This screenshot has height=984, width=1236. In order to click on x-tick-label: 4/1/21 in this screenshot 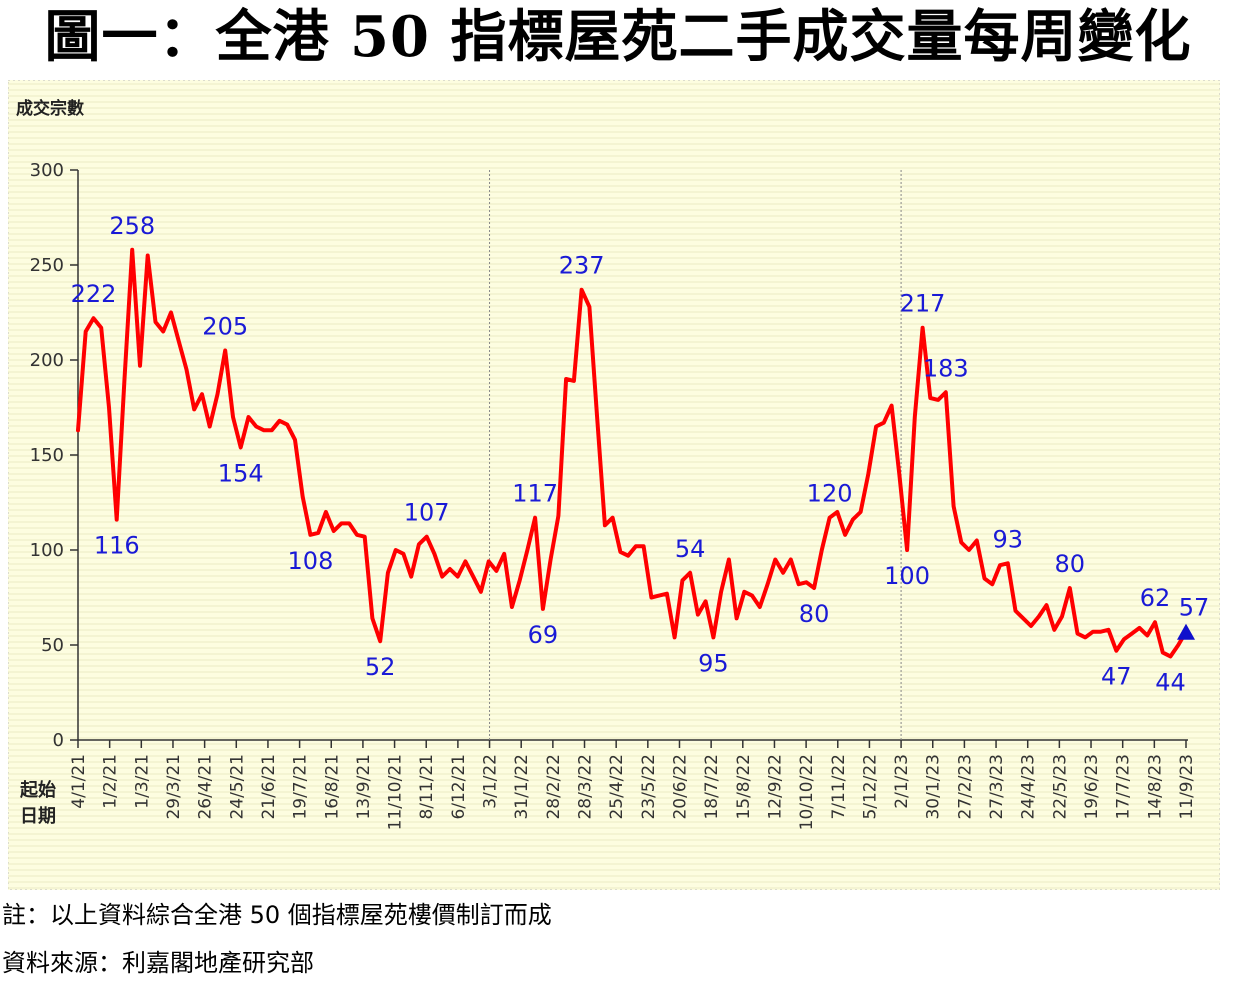, I will do `click(79, 781)`.